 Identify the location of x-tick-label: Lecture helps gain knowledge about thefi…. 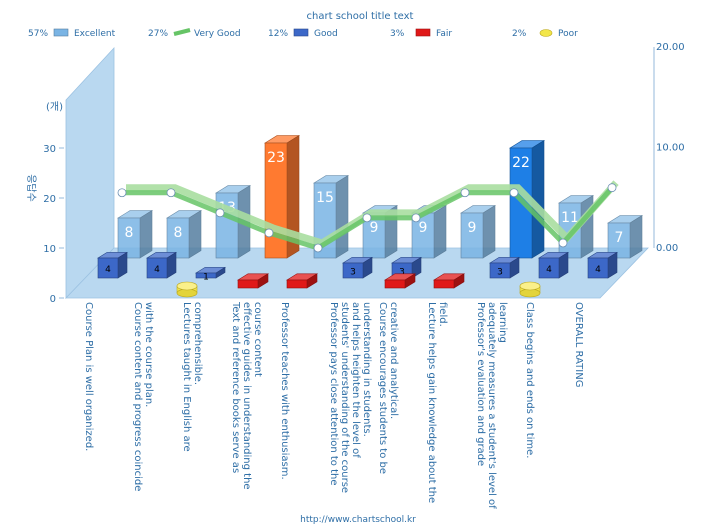
(437, 402).